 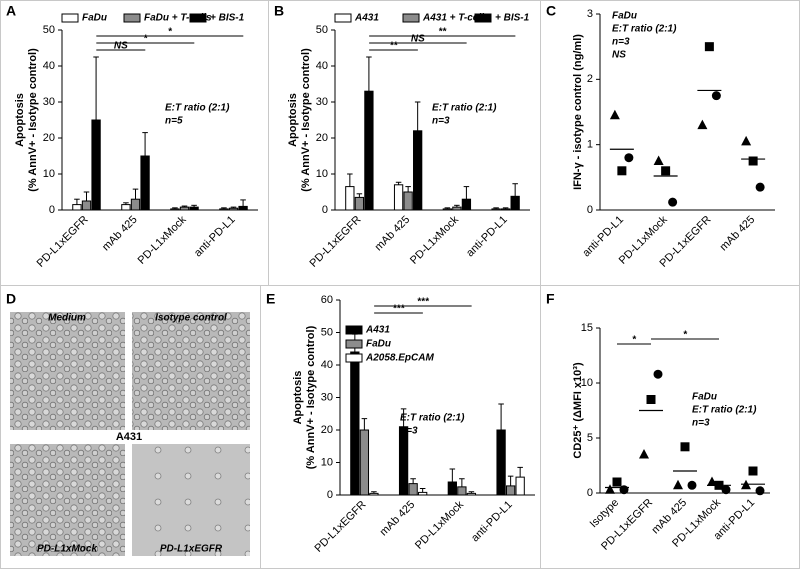 What do you see at coordinates (227, 18) in the screenshot?
I see `legend-label: + BIS-1` at bounding box center [227, 18].